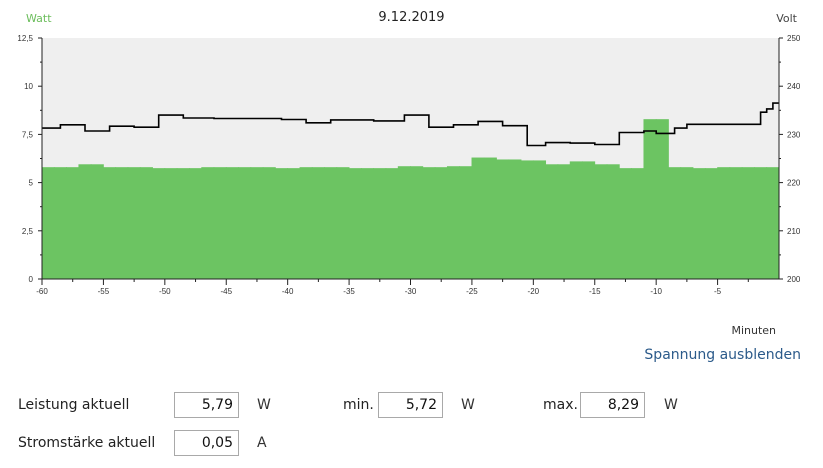 This screenshot has width=823, height=468. What do you see at coordinates (206, 443) in the screenshot?
I see `current-amps-field: 0,05` at bounding box center [206, 443].